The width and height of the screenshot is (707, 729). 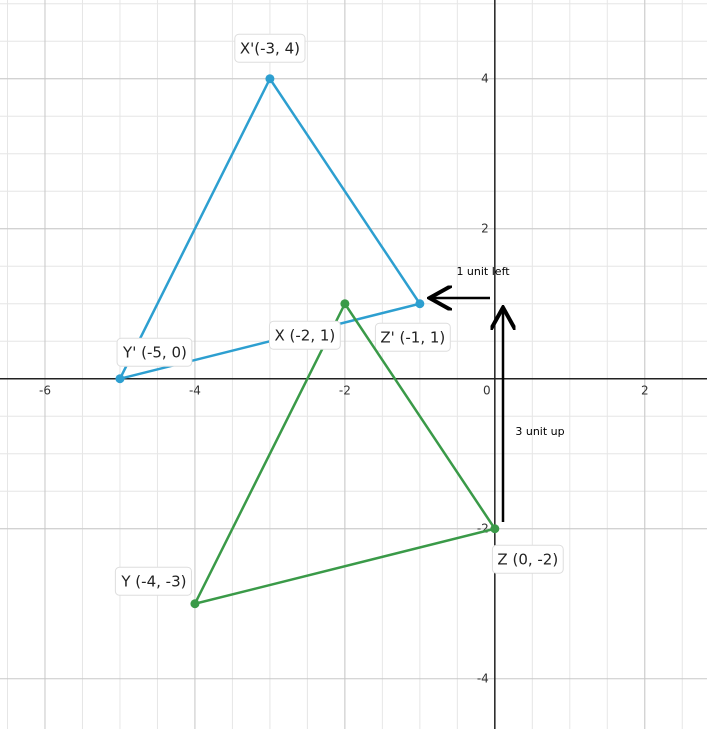 What do you see at coordinates (487, 390) in the screenshot?
I see `x-tick-label: 0` at bounding box center [487, 390].